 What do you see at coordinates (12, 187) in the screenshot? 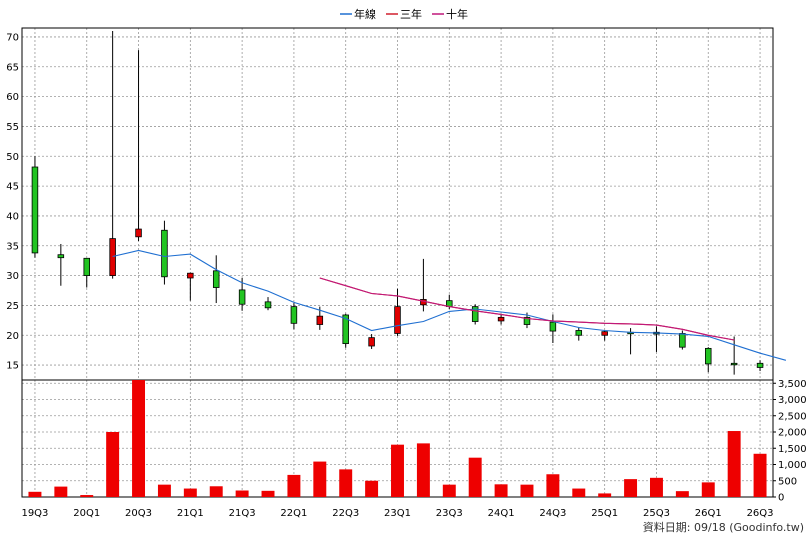
I see `price-y-tick-label: 45` at bounding box center [12, 187].